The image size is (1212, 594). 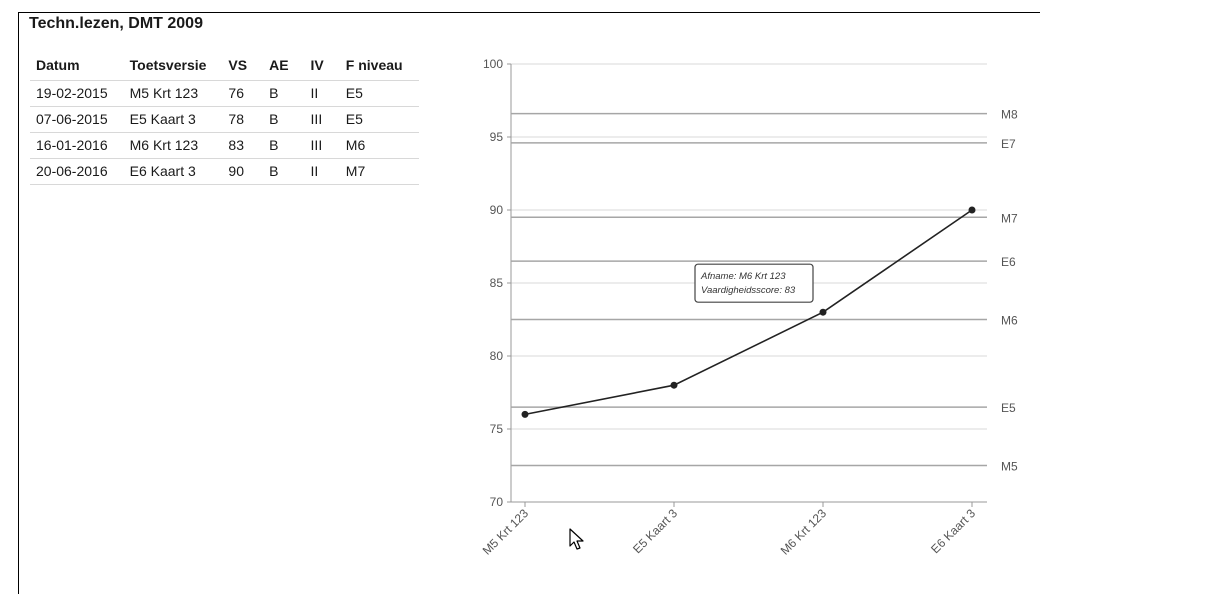 What do you see at coordinates (173, 69) in the screenshot?
I see `col-header-toetsversie: Toetsversie` at bounding box center [173, 69].